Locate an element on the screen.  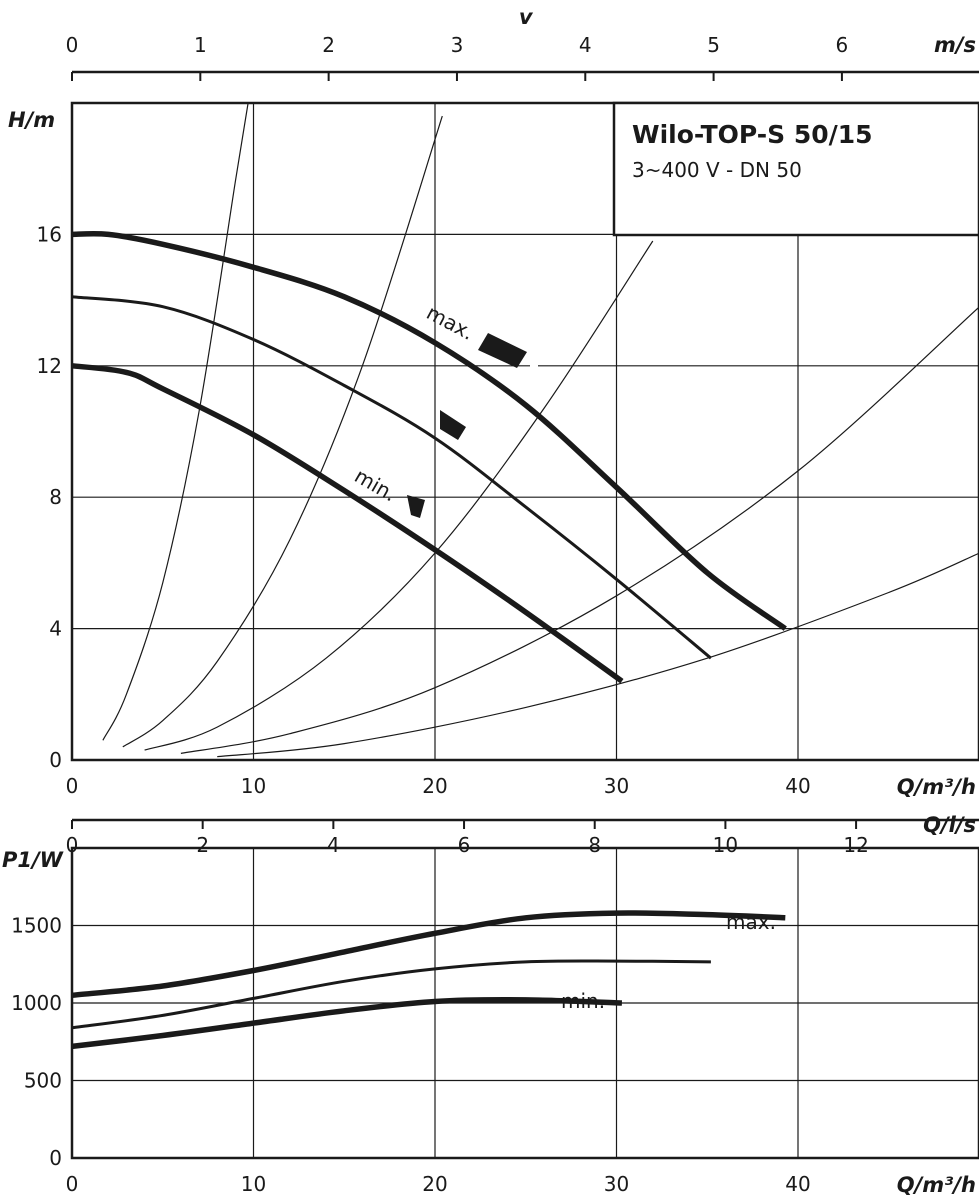
velocity-tick-label: 5 is located at coordinates (713, 45).